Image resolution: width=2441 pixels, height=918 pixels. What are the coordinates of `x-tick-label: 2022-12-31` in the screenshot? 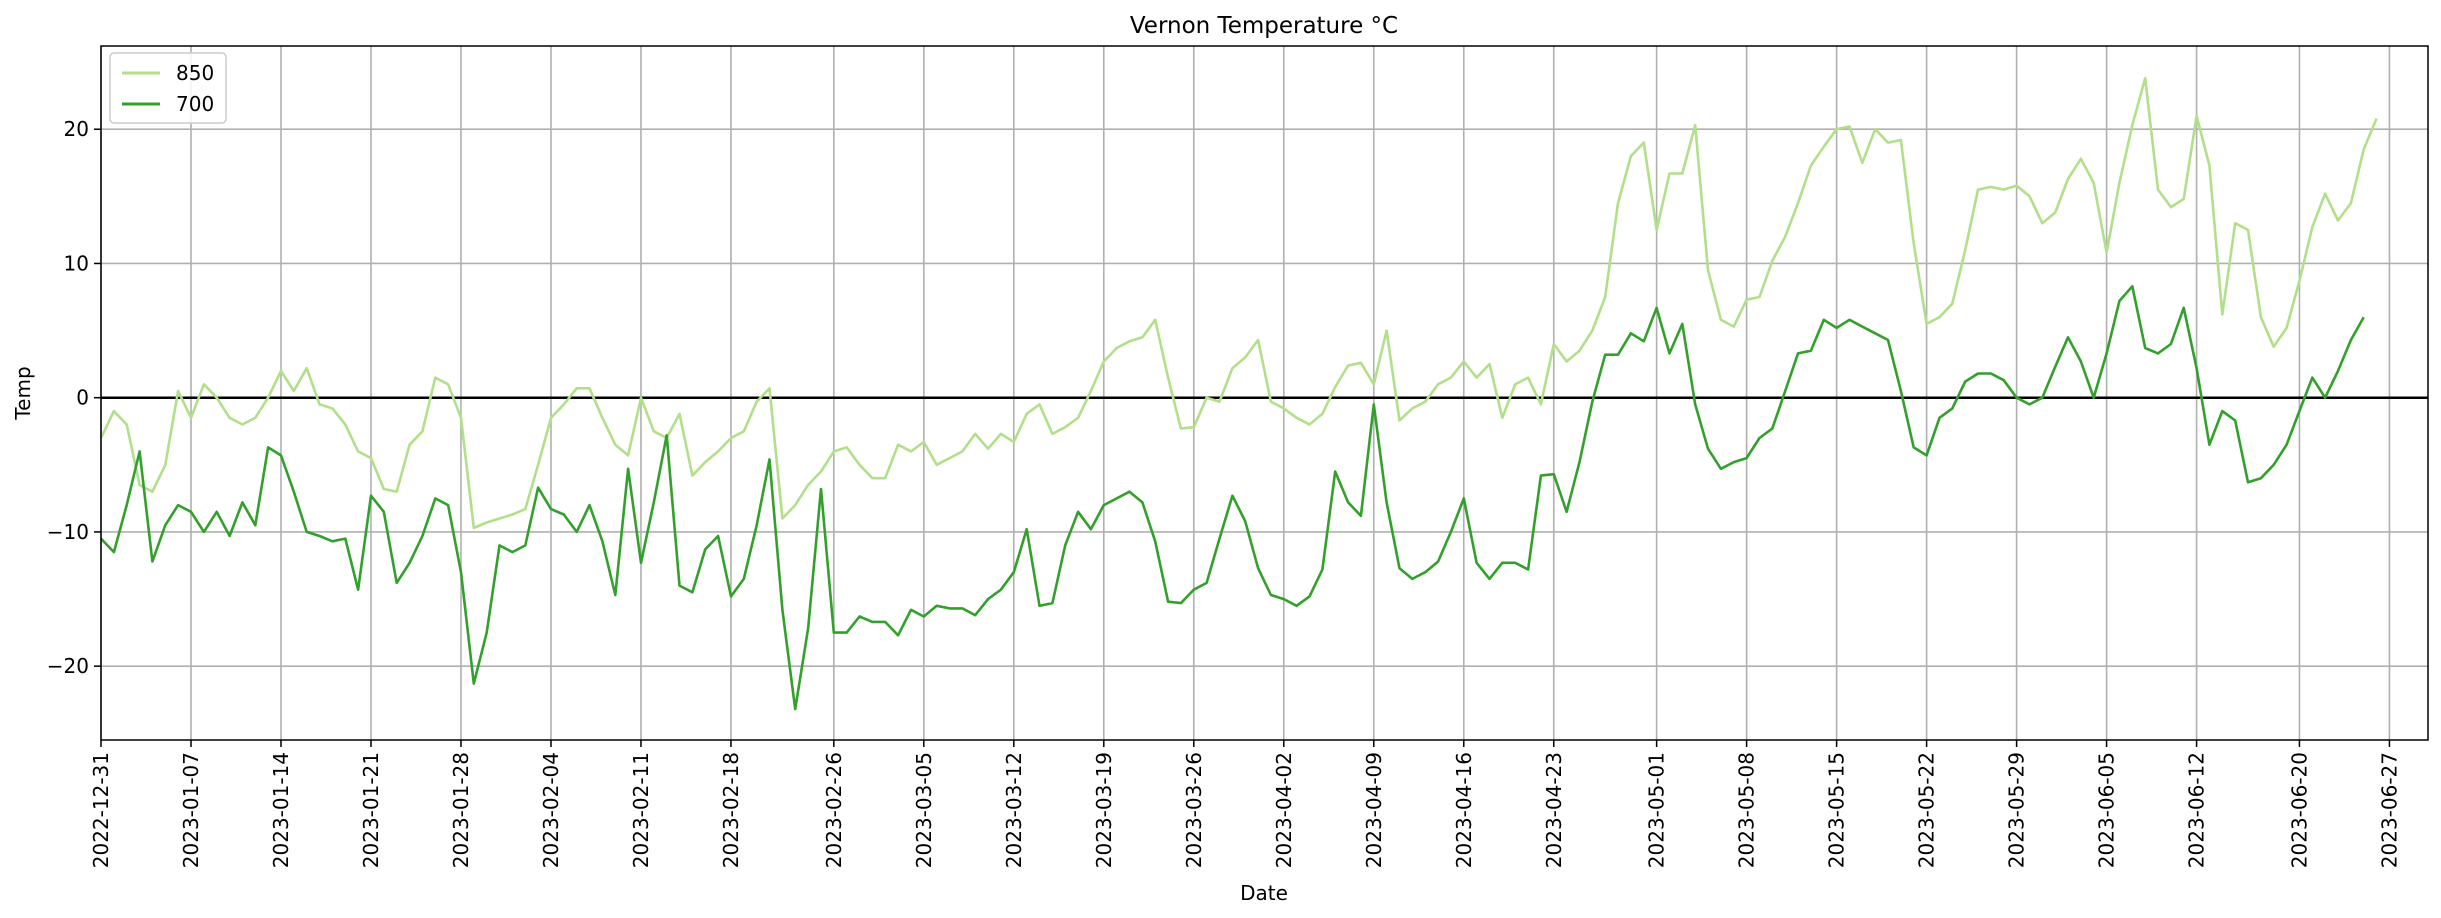 It's located at (101, 810).